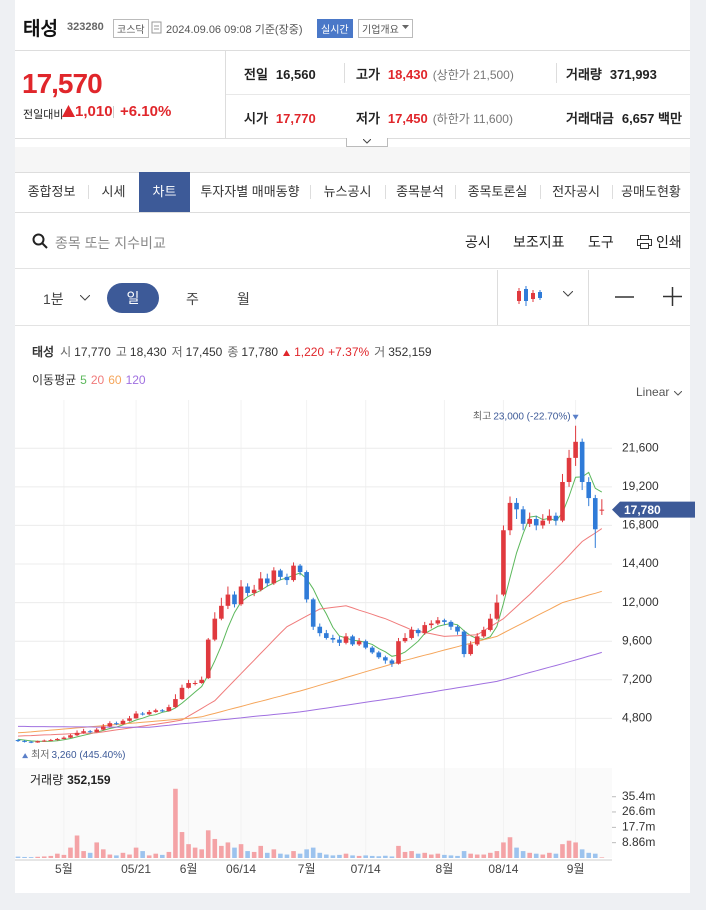 The width and height of the screenshot is (706, 910). Describe the element at coordinates (434, 117) in the screenshot. I see `stat: 저가 17,450 (하한가 11,600)` at that location.